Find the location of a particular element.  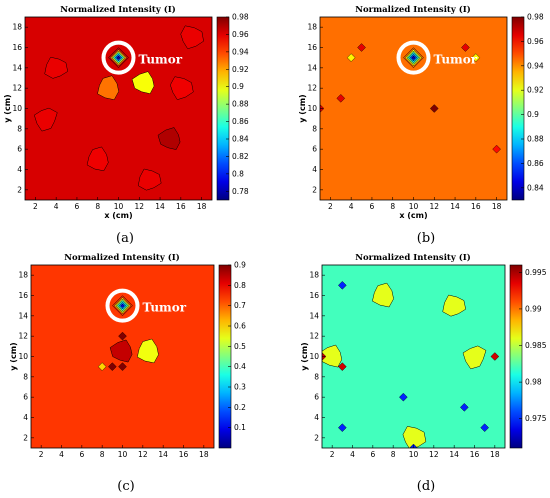

tumor-contour is located at coordinates (118, 57).